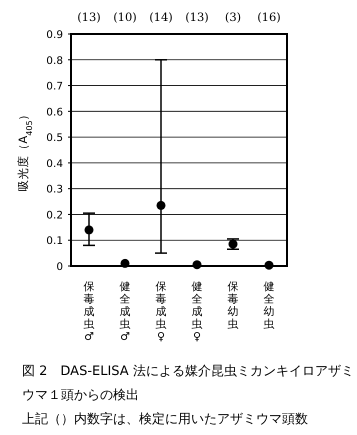 The width and height of the screenshot is (357, 435). I want to click on y-tick-label: 0.5, so click(54, 138).